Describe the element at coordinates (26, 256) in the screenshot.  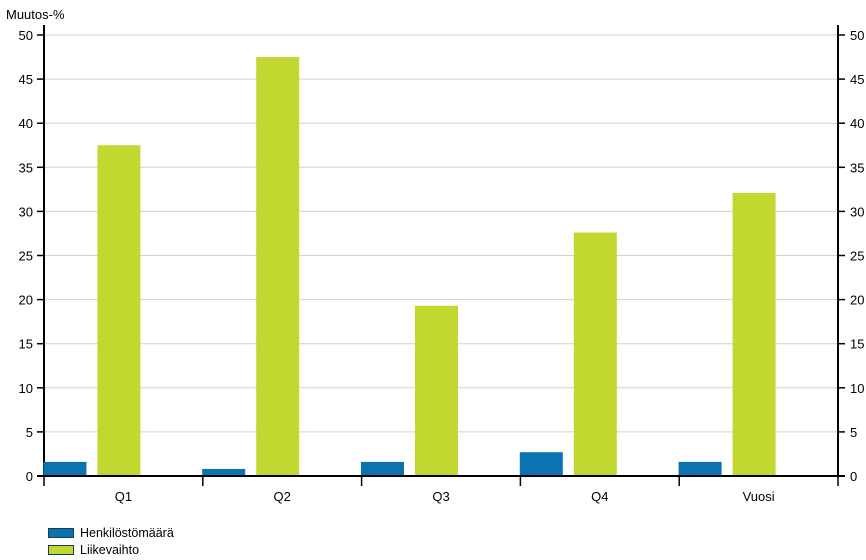
I see `y-tick-label: 25` at that location.